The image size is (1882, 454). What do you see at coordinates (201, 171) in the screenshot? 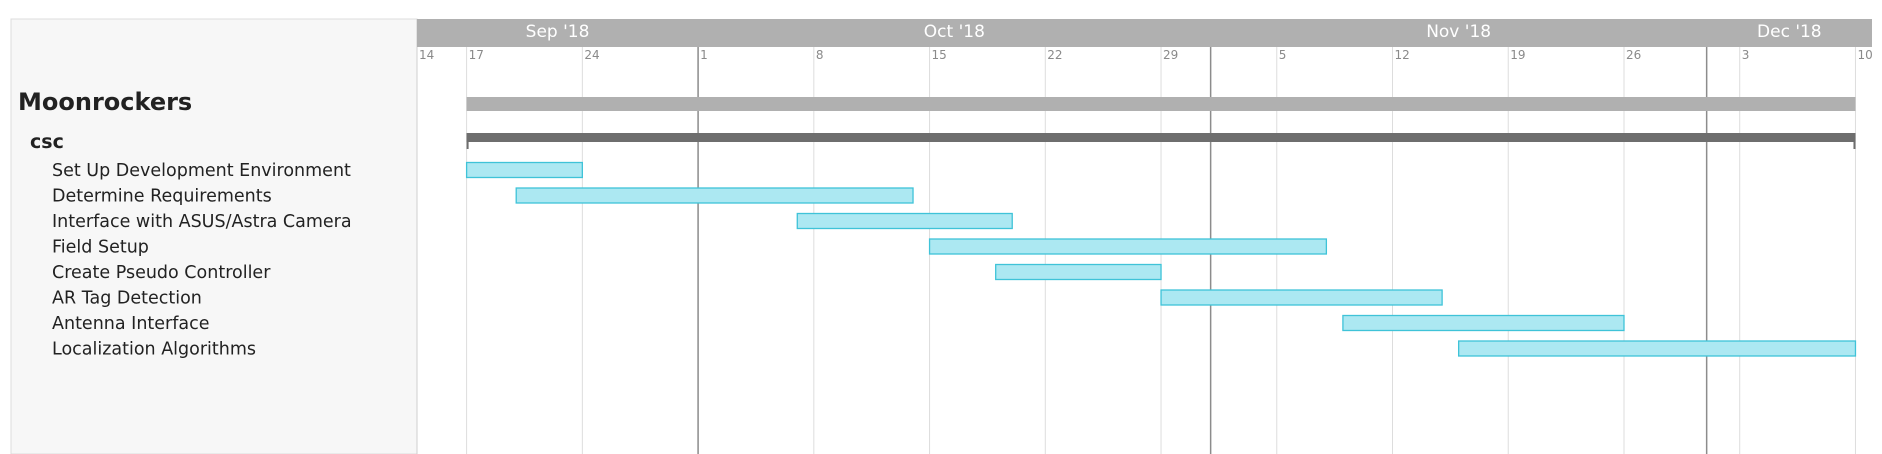
I see `task-label: Set Up Development Environment` at bounding box center [201, 171].